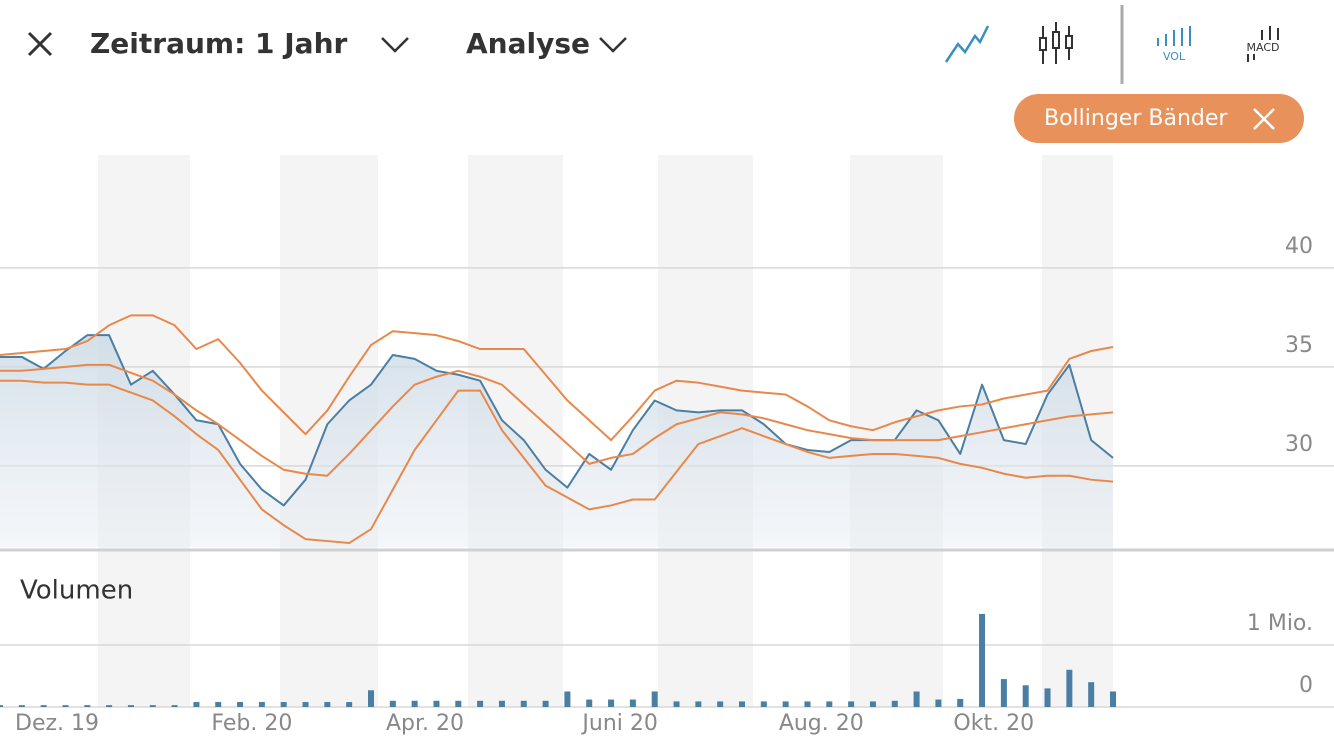 The image size is (1334, 754). I want to click on indicator-chip: Bollinger Bänder, so click(1159, 118).